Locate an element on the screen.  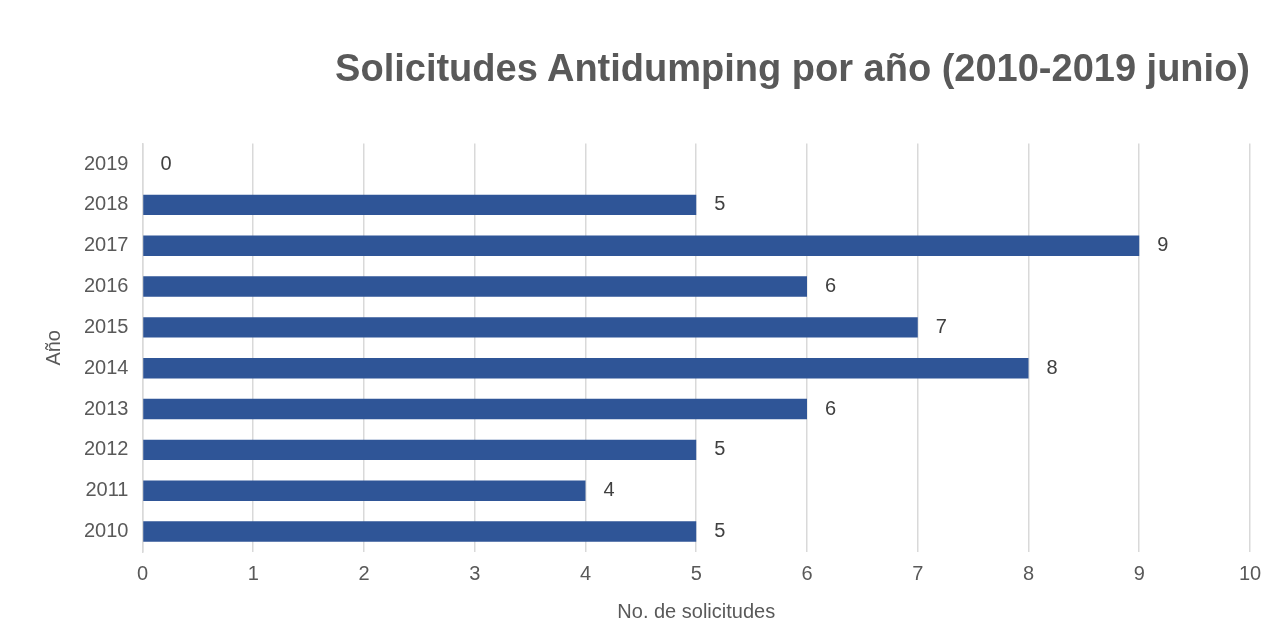
x-tick-label: 7 is located at coordinates (918, 572).